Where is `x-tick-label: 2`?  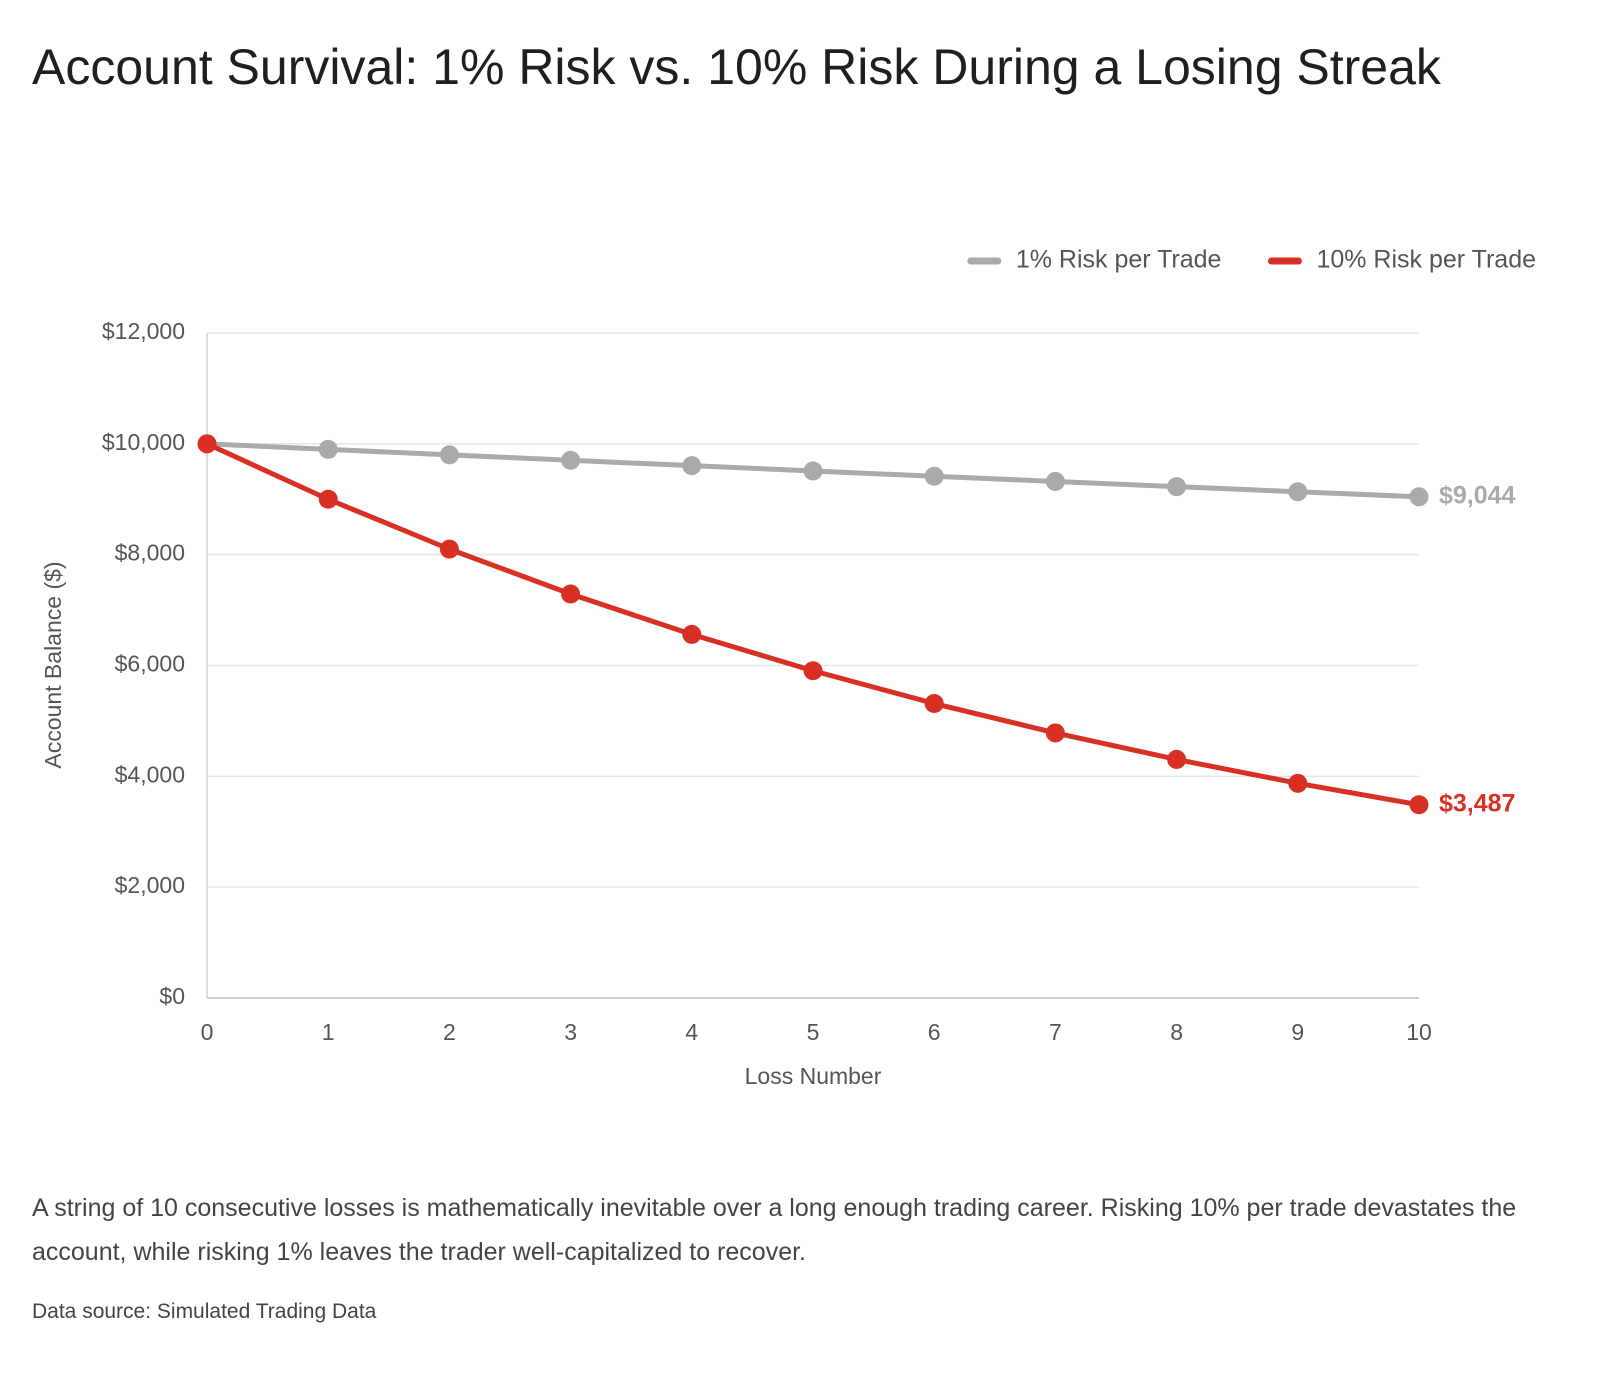
x-tick-label: 2 is located at coordinates (449, 1032).